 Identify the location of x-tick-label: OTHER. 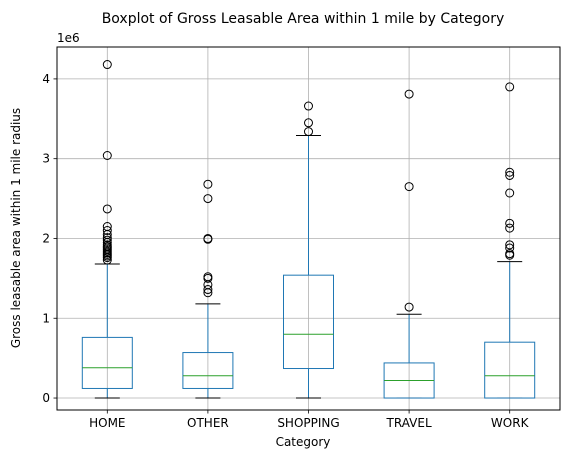
(208, 423).